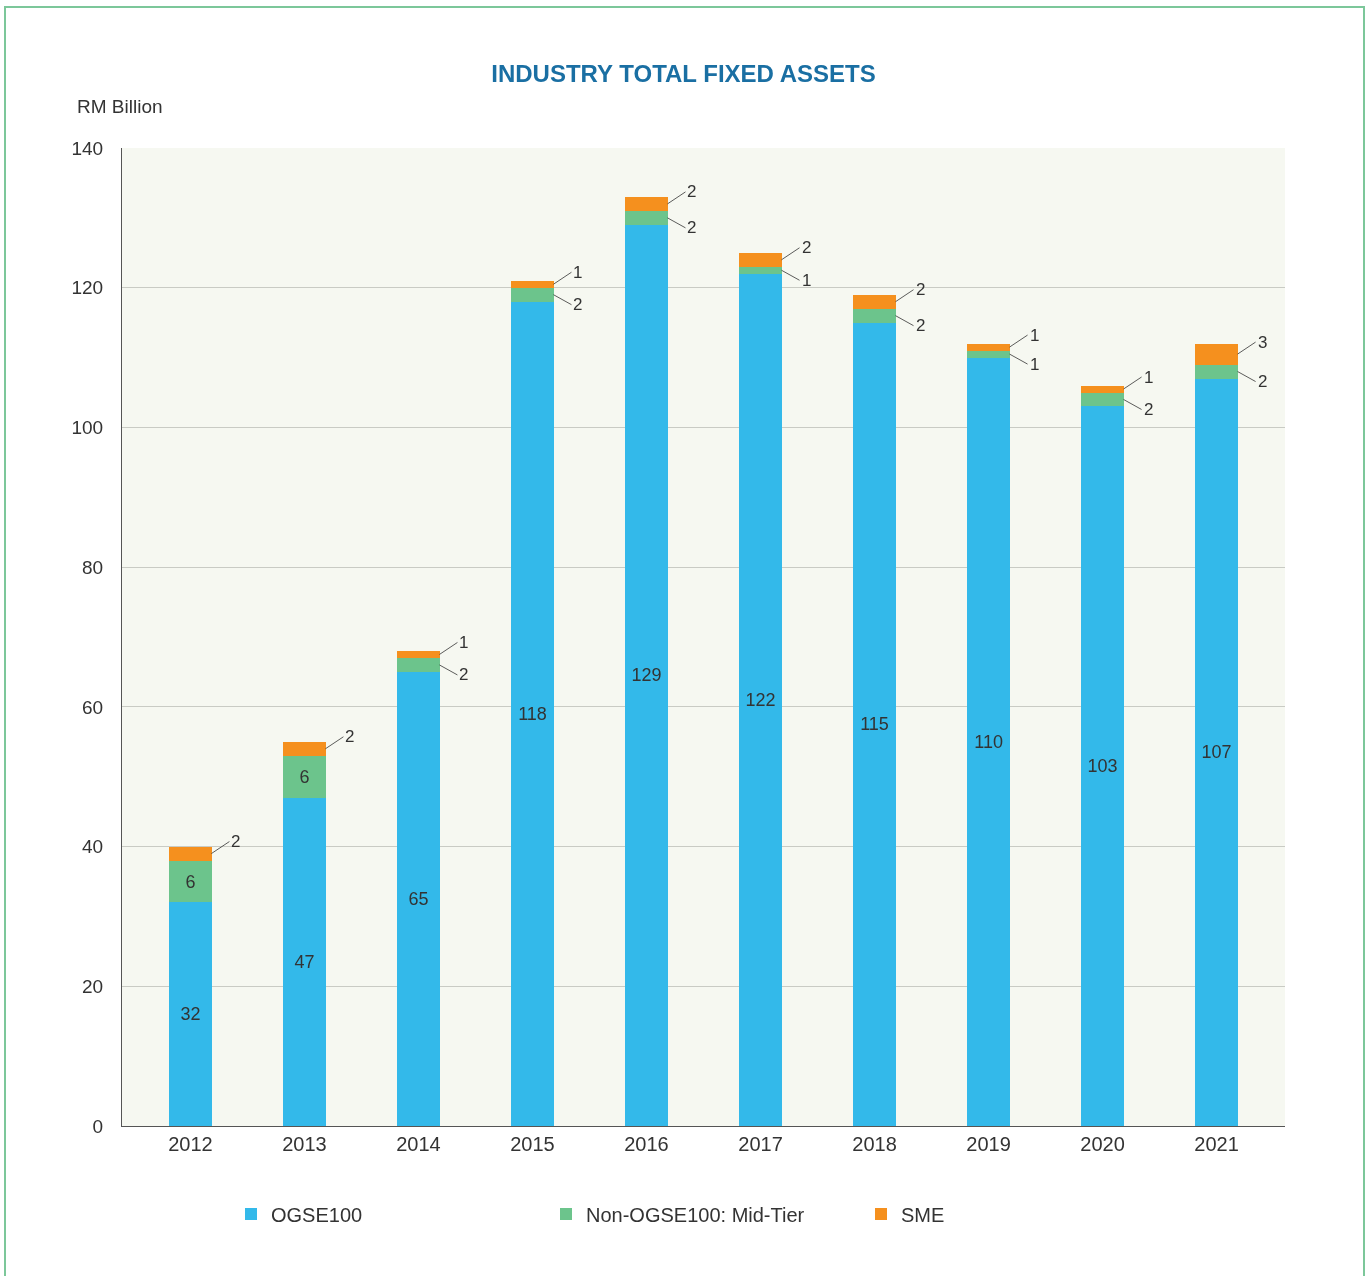 Image resolution: width=1371 pixels, height=1279 pixels. Describe the element at coordinates (1263, 342) in the screenshot. I see `data-label: 3` at that location.